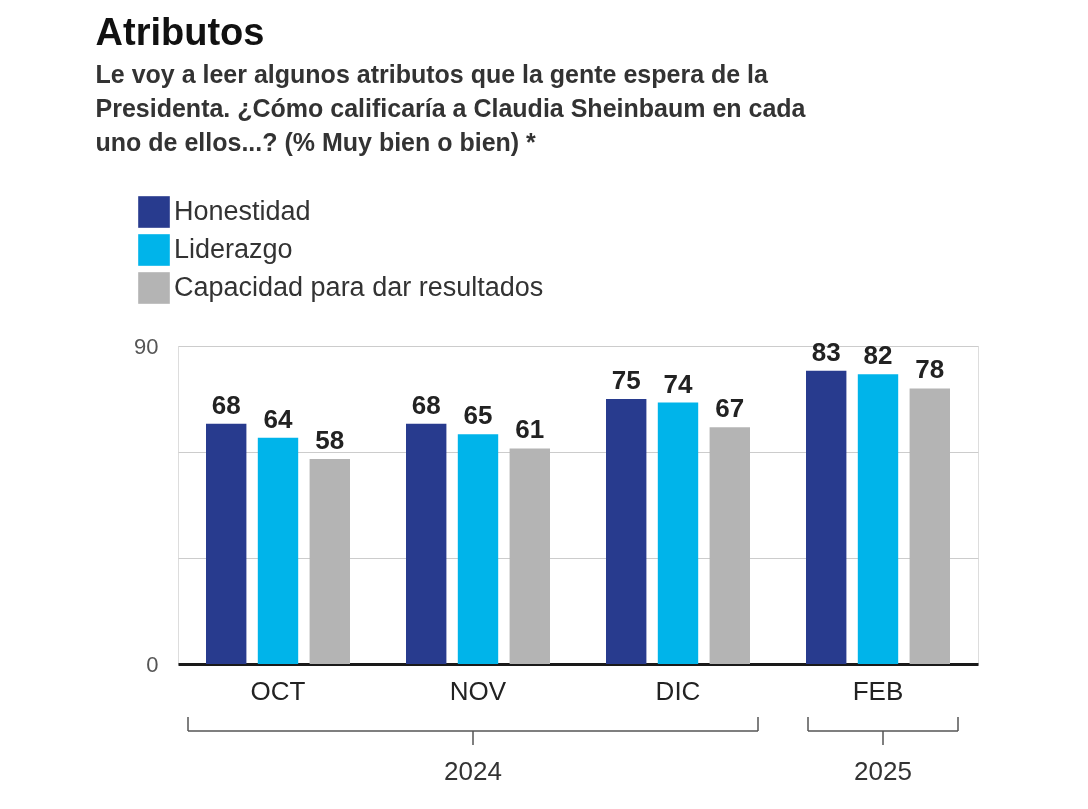  What do you see at coordinates (315, 142) in the screenshot?
I see `text: uno de ellos...? (% Muy bien o bien) *` at bounding box center [315, 142].